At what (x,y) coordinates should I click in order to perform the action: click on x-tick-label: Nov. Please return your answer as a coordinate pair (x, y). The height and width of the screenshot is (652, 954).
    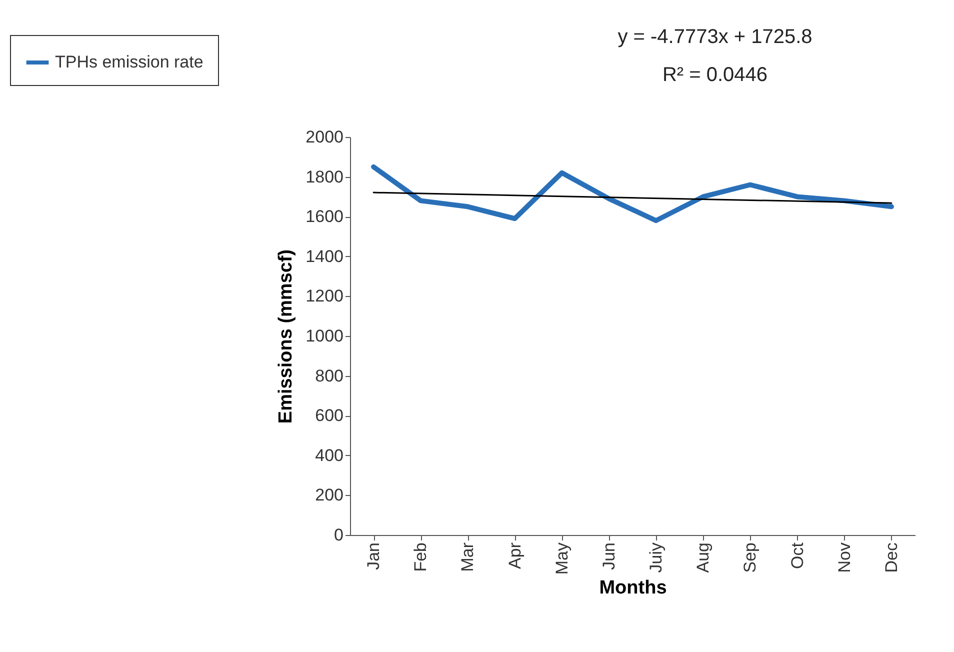
    Looking at the image, I should click on (844, 557).